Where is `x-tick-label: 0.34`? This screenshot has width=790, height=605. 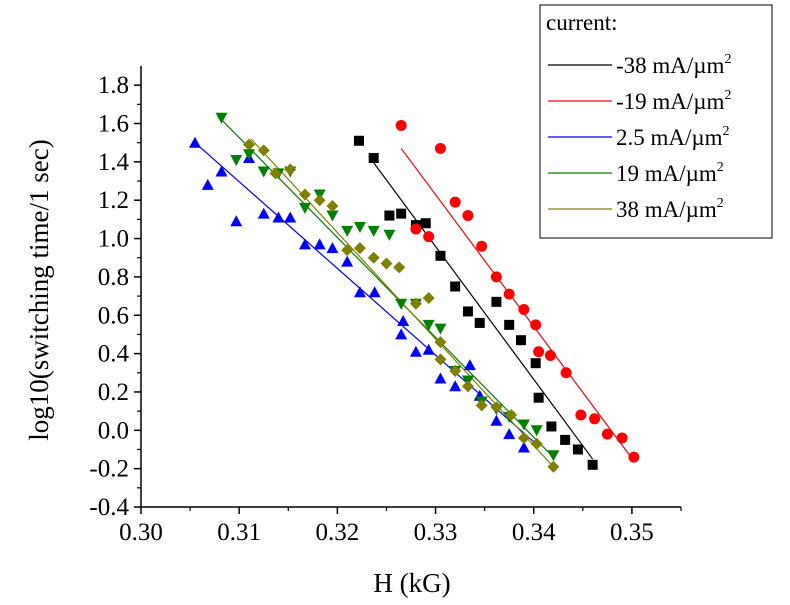 x-tick-label: 0.34 is located at coordinates (534, 532).